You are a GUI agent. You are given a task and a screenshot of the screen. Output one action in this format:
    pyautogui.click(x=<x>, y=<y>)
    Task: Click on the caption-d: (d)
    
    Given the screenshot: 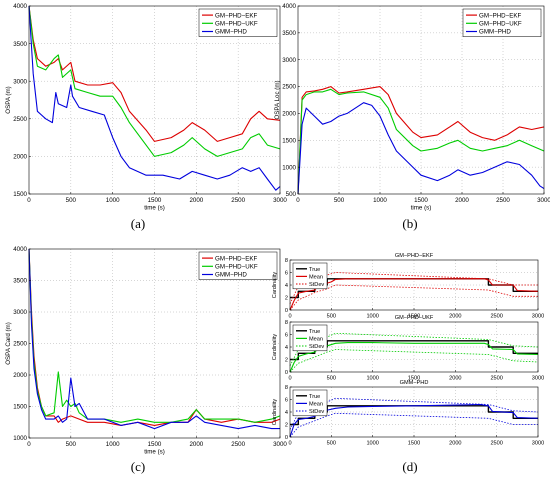 What is the action you would take?
    pyautogui.click(x=409, y=466)
    